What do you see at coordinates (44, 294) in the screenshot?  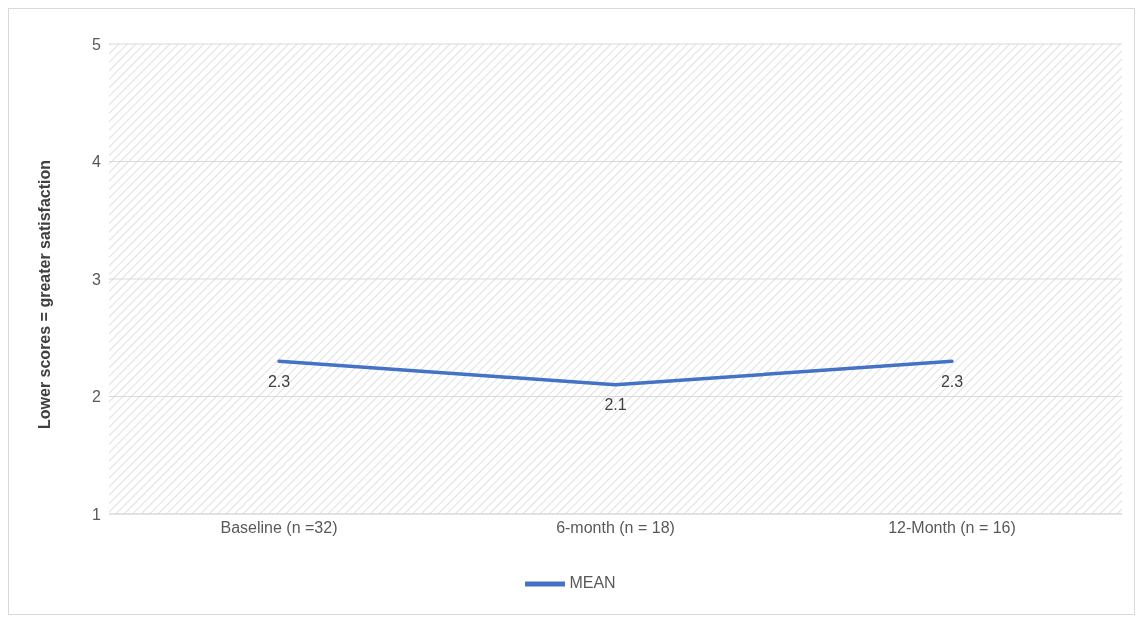 I see `y-axis-title: Lower scores = greater satisfaction` at bounding box center [44, 294].